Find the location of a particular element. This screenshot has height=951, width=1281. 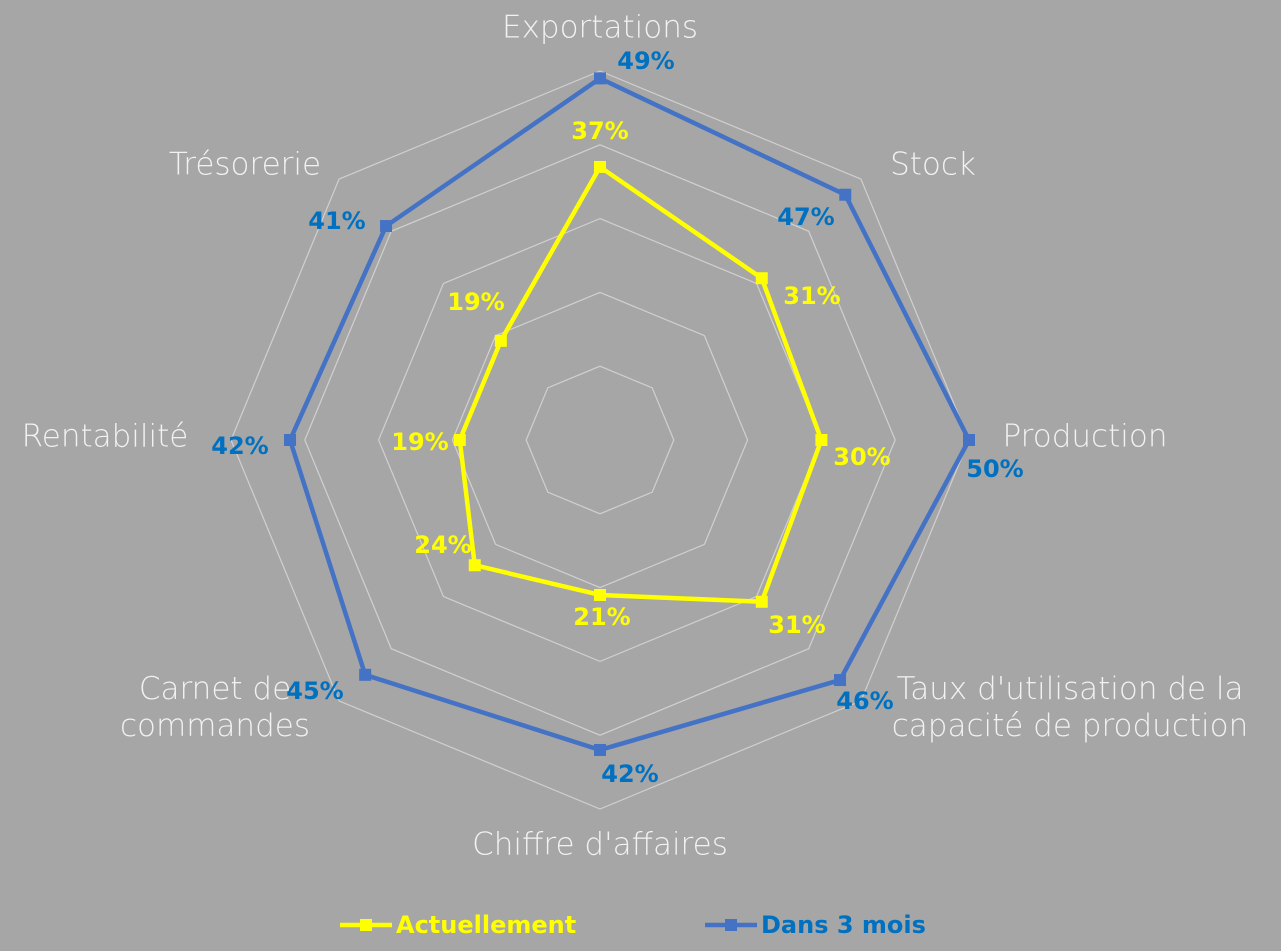

category-label: Production is located at coordinates (1085, 436).